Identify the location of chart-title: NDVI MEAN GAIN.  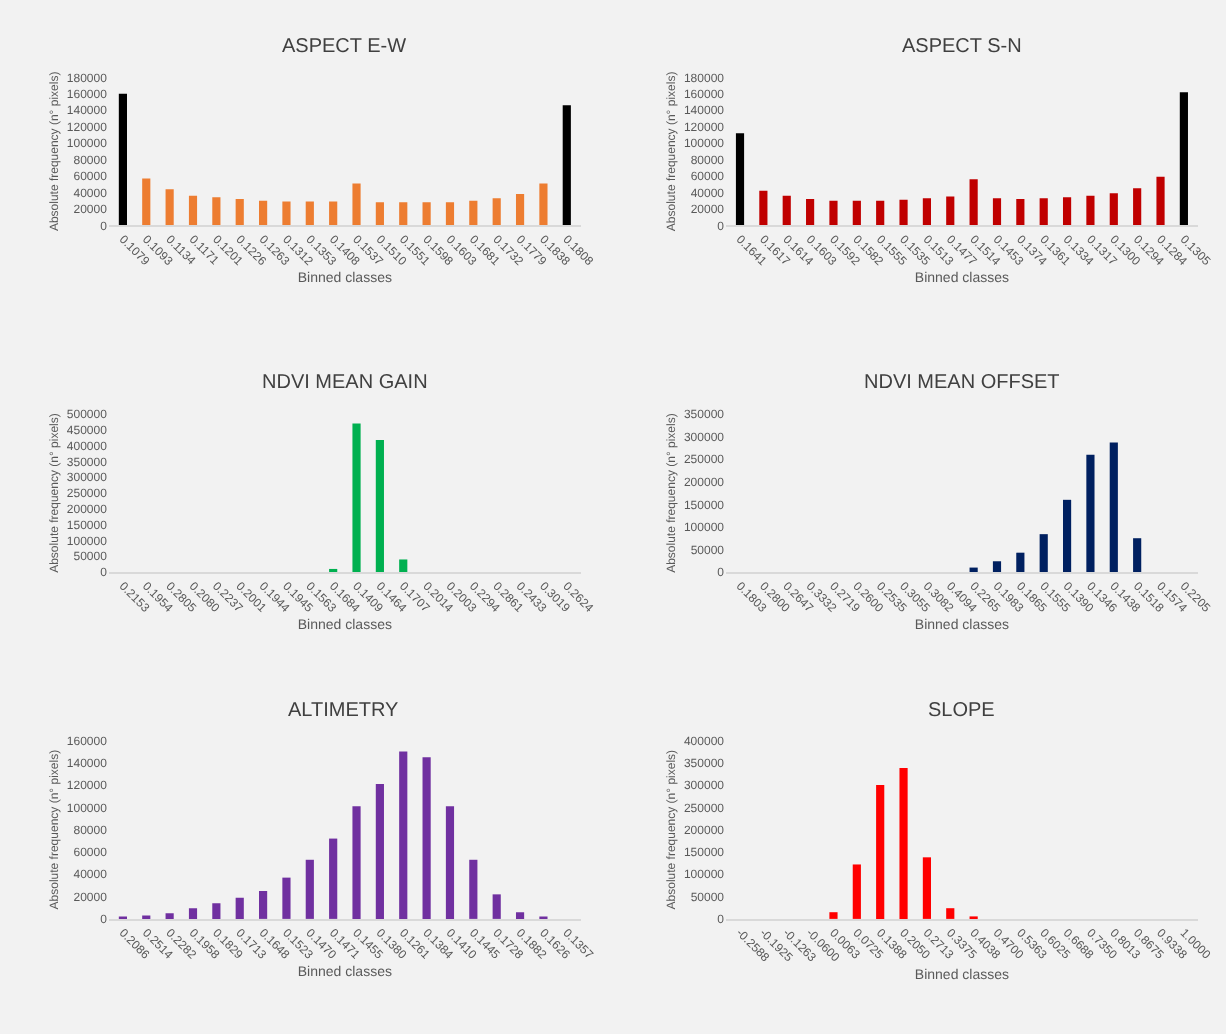
(345, 383).